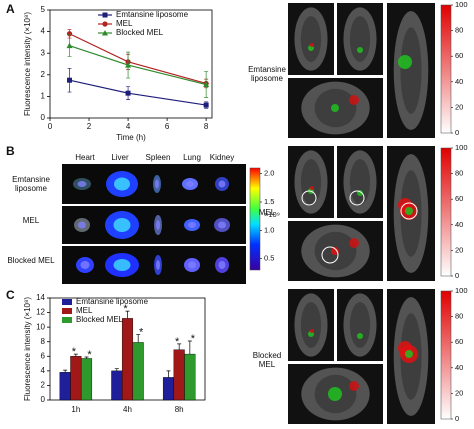  I want to click on panel-label: B, so click(10, 151).